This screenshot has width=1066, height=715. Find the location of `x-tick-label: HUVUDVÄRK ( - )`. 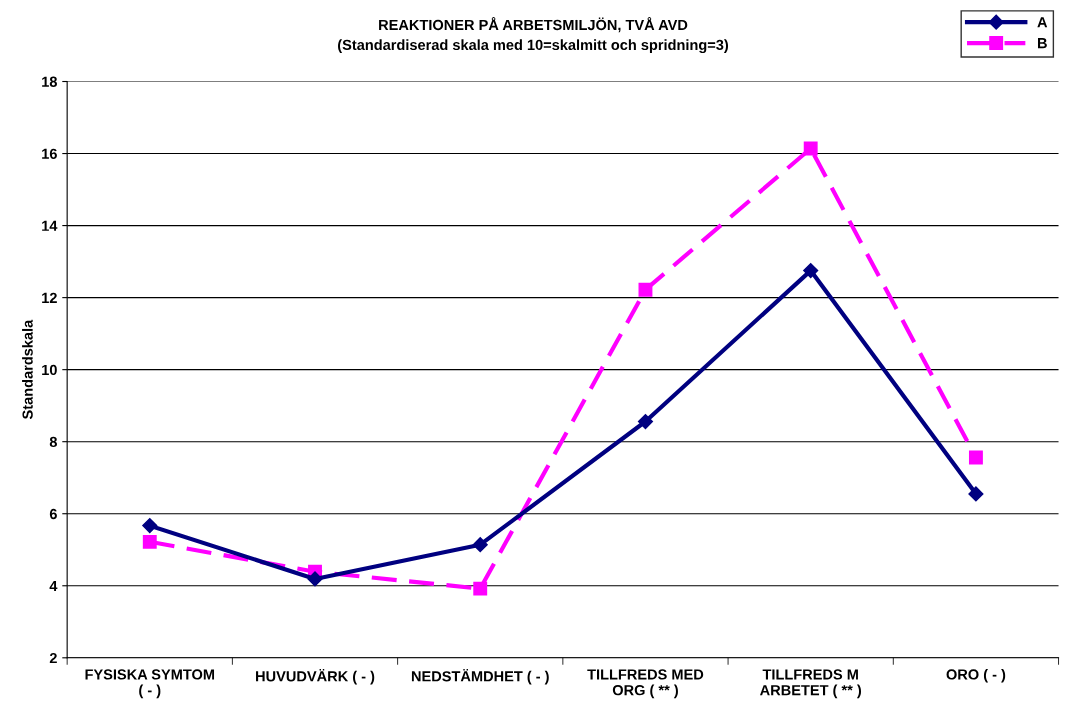

x-tick-label: HUVUDVÄRK ( - ) is located at coordinates (315, 676).